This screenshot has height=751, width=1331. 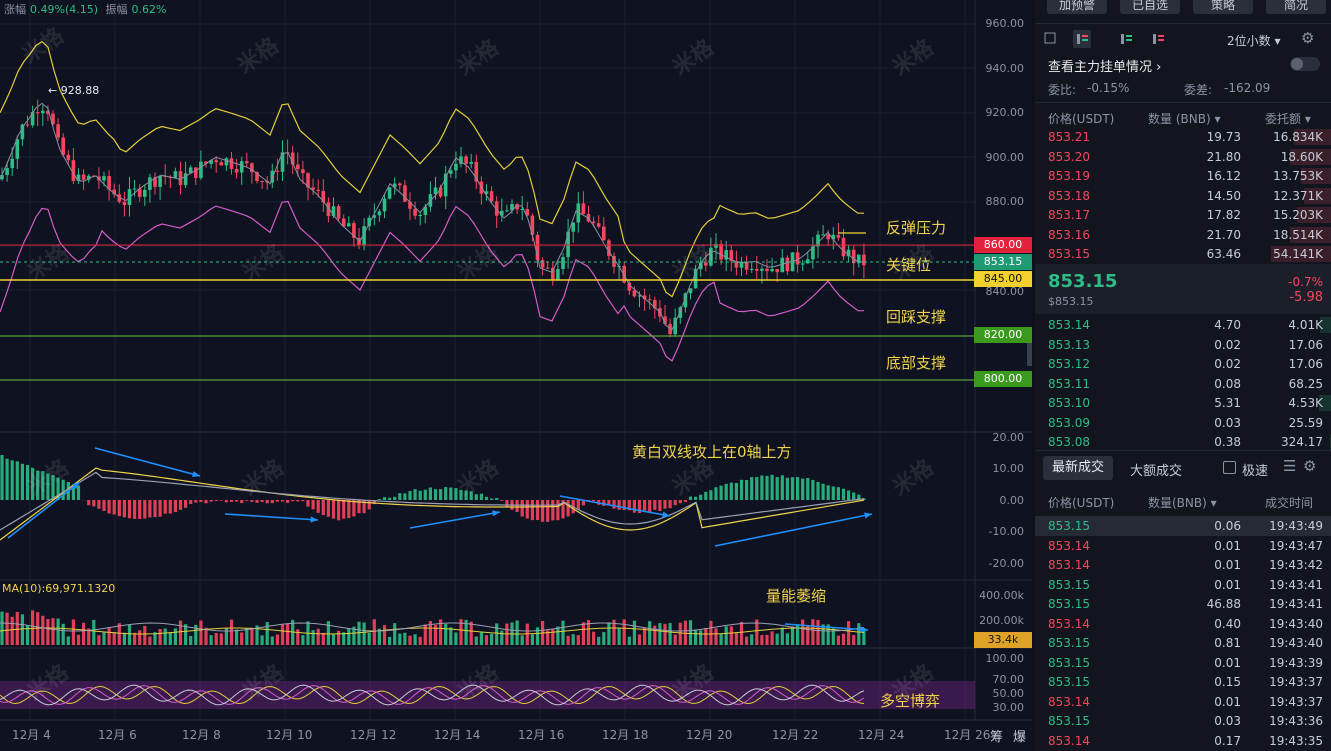 I want to click on liquidation-icon: 爆, so click(x=1020, y=737).